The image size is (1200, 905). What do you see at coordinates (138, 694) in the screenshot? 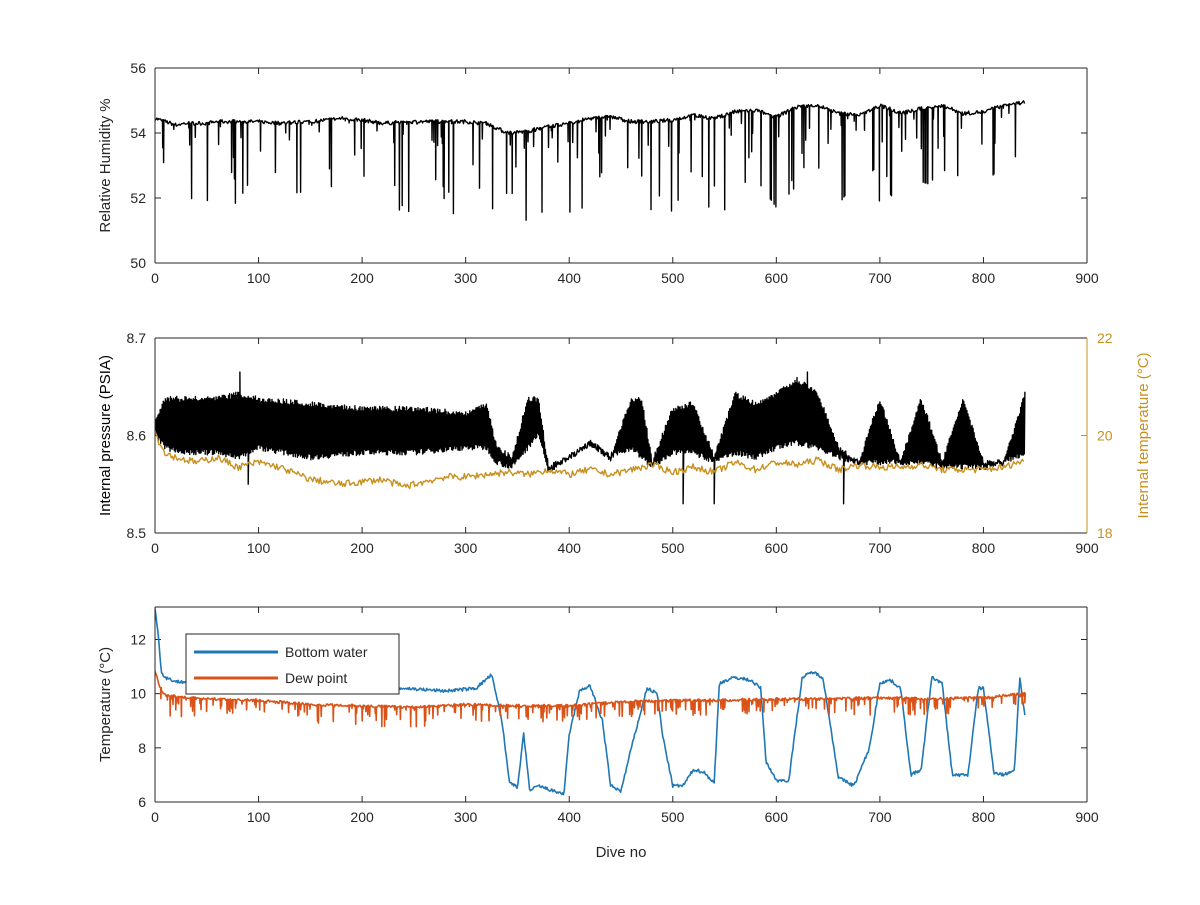
I see `y-tick-label: 10` at bounding box center [138, 694].